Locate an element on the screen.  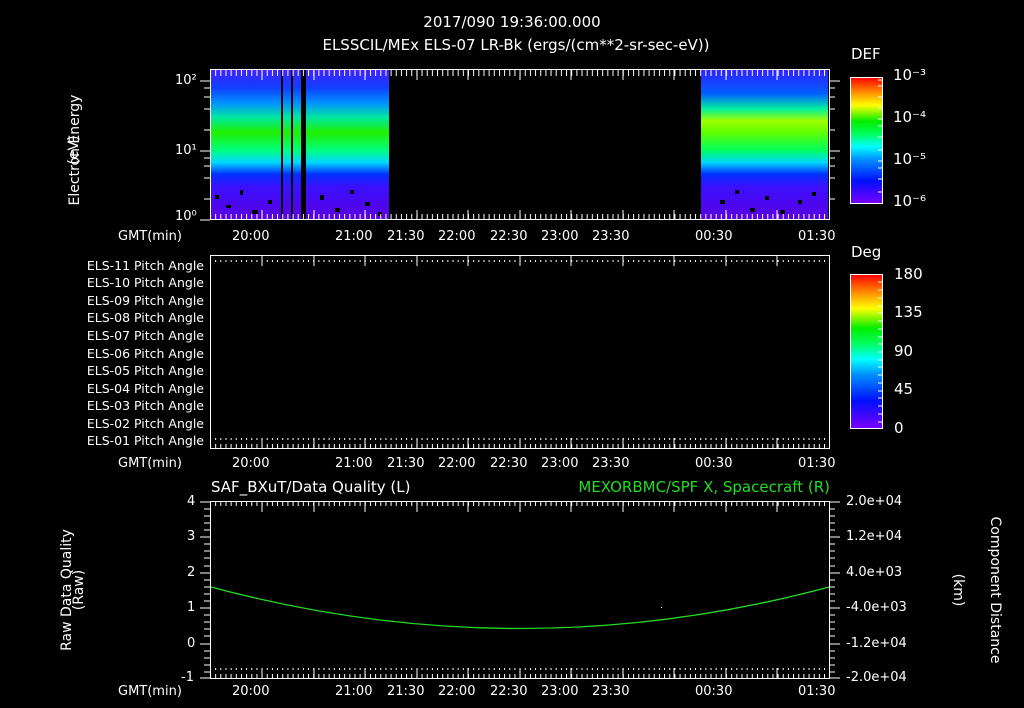
row-label: ELS-10 Pitch Angle is located at coordinates (145, 282).